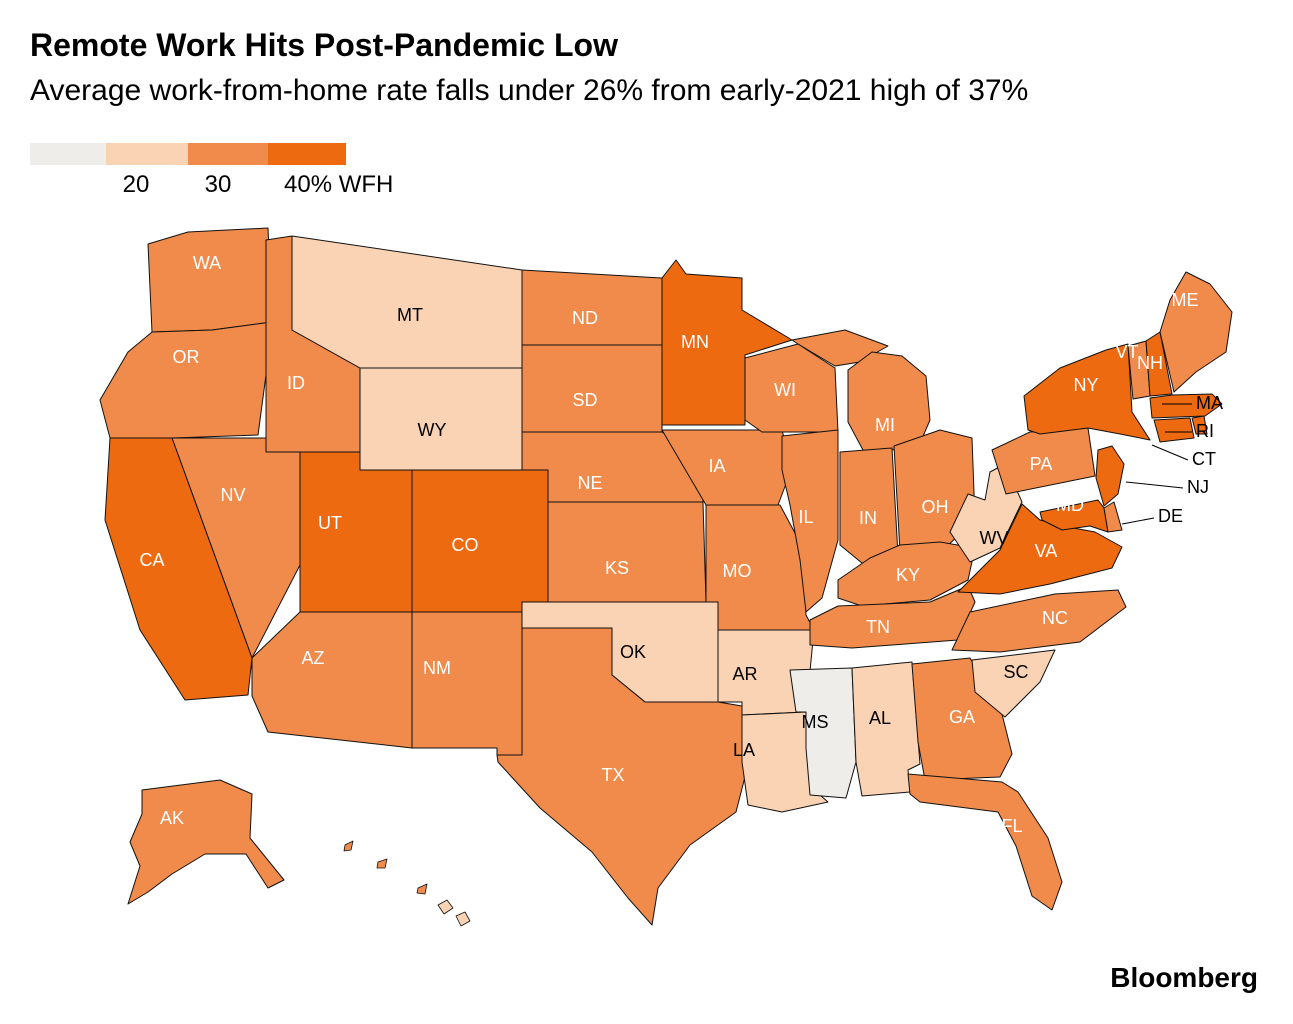 The width and height of the screenshot is (1293, 1024). Describe the element at coordinates (172, 818) in the screenshot. I see `state-label-ak: AK` at that location.